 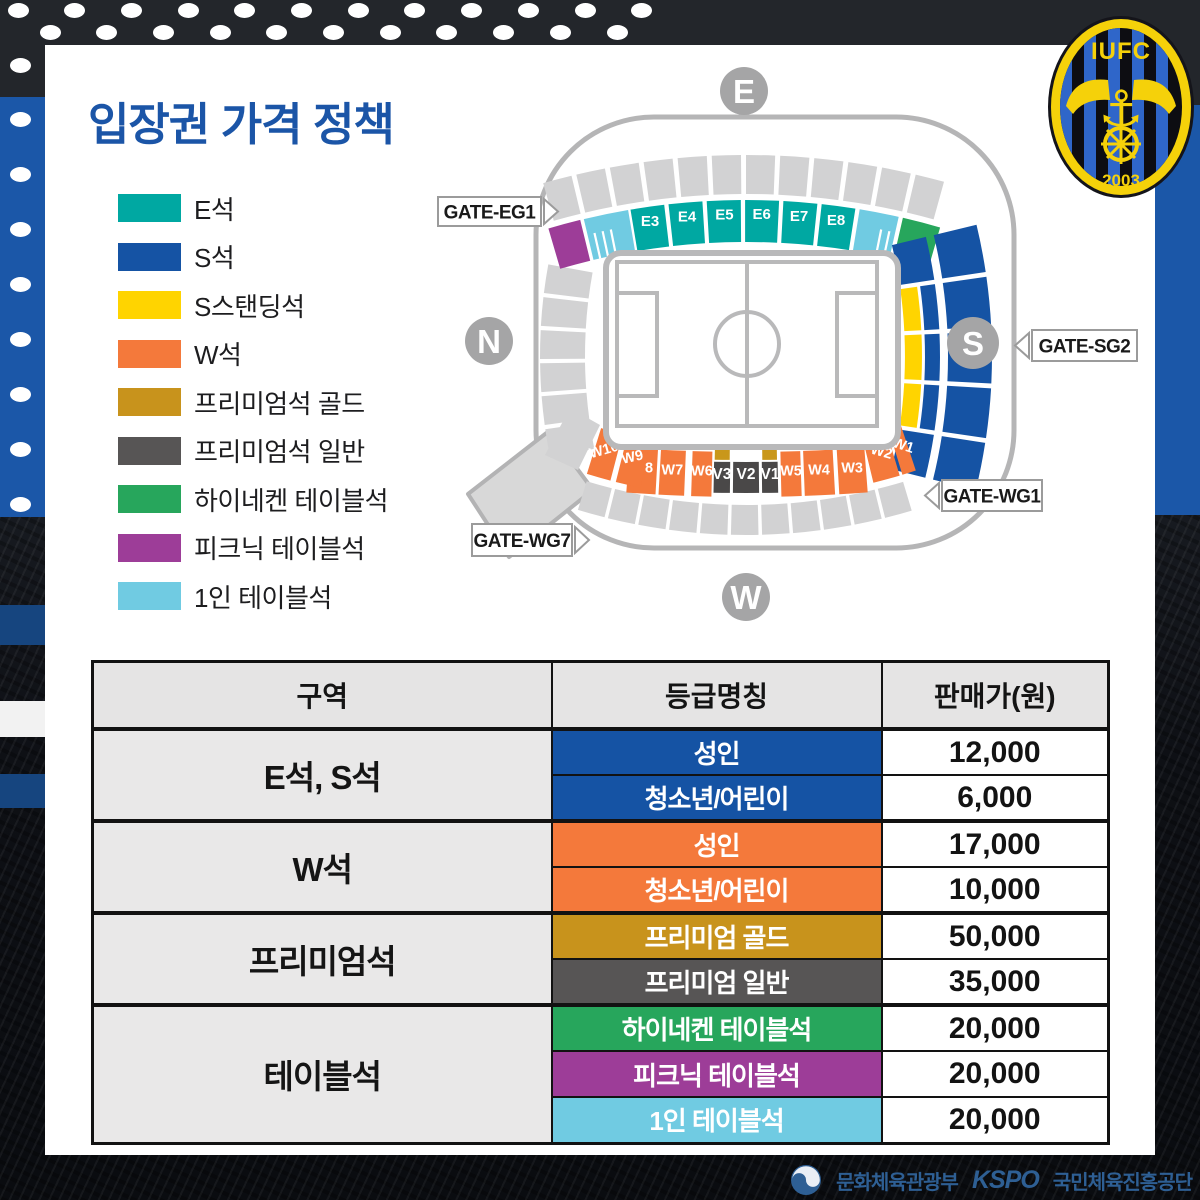 What do you see at coordinates (637, 344) in the screenshot?
I see `pitch-penalty-box-left` at bounding box center [637, 344].